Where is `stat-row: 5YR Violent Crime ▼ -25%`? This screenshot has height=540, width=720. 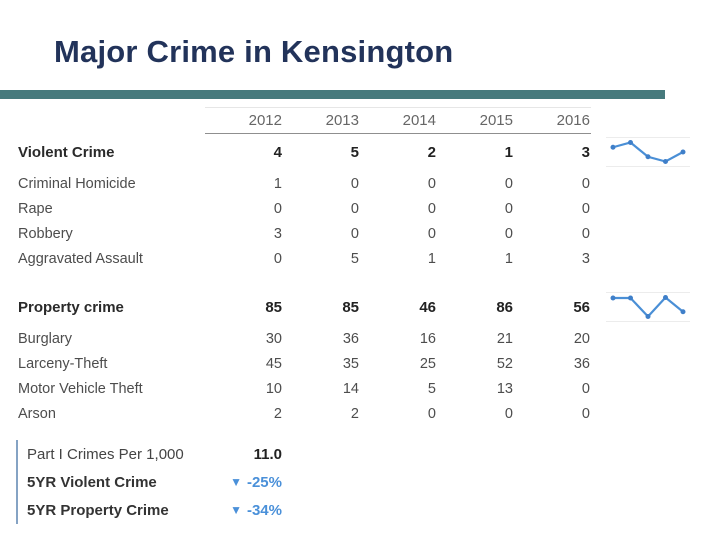
stat-row: 5YR Violent Crime ▼ -25% is located at coordinates (154, 482).